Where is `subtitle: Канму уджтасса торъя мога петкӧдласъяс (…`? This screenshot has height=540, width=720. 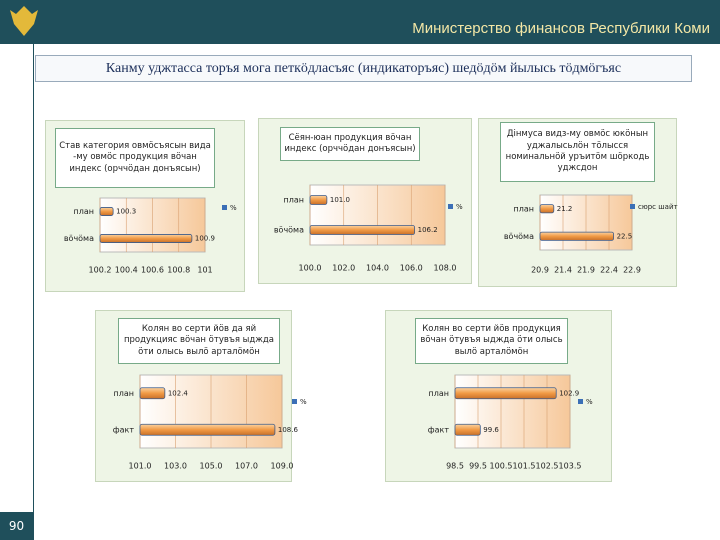 subtitle: Канму уджтасса торъя мога петкӧдласъяс (… is located at coordinates (363, 68).